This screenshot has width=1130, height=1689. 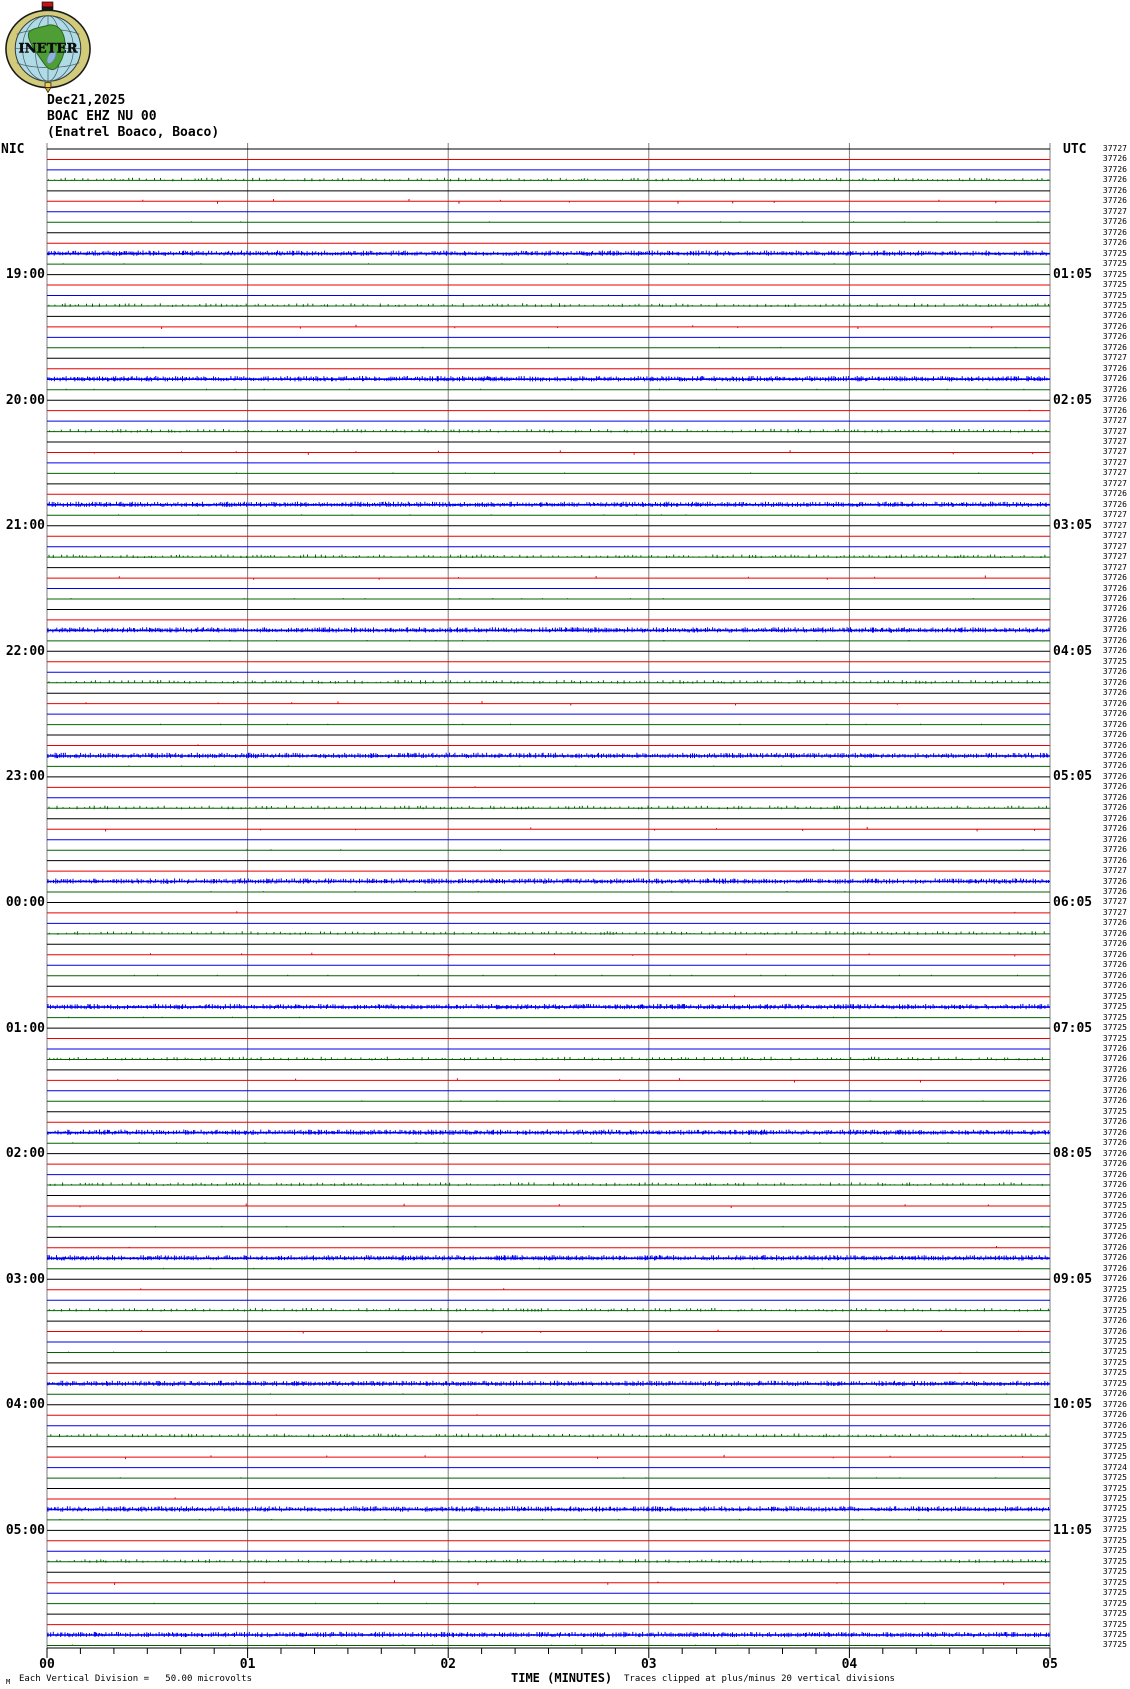 What do you see at coordinates (102, 116) in the screenshot?
I see `header-station: BOAC EHZ NU 00` at bounding box center [102, 116].